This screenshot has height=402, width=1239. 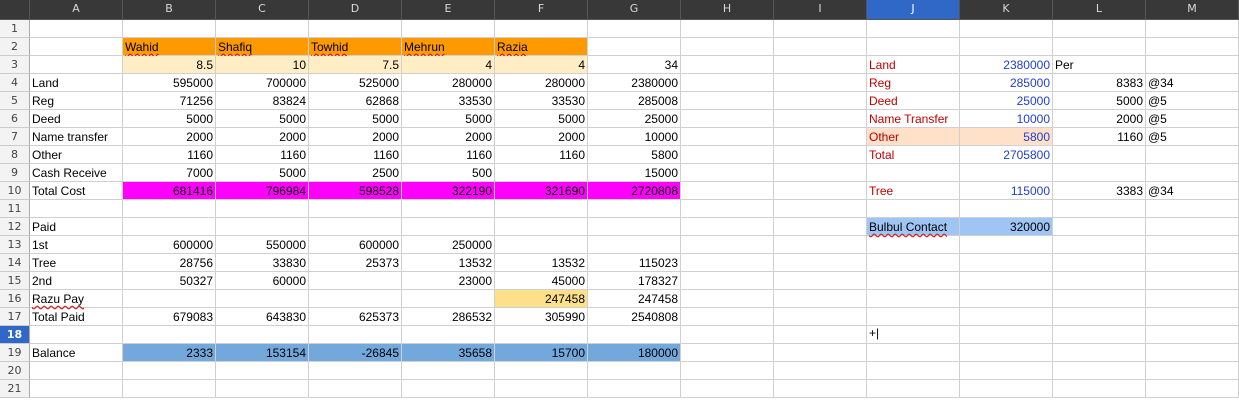 What do you see at coordinates (820, 299) in the screenshot?
I see `cell-i16` at bounding box center [820, 299].